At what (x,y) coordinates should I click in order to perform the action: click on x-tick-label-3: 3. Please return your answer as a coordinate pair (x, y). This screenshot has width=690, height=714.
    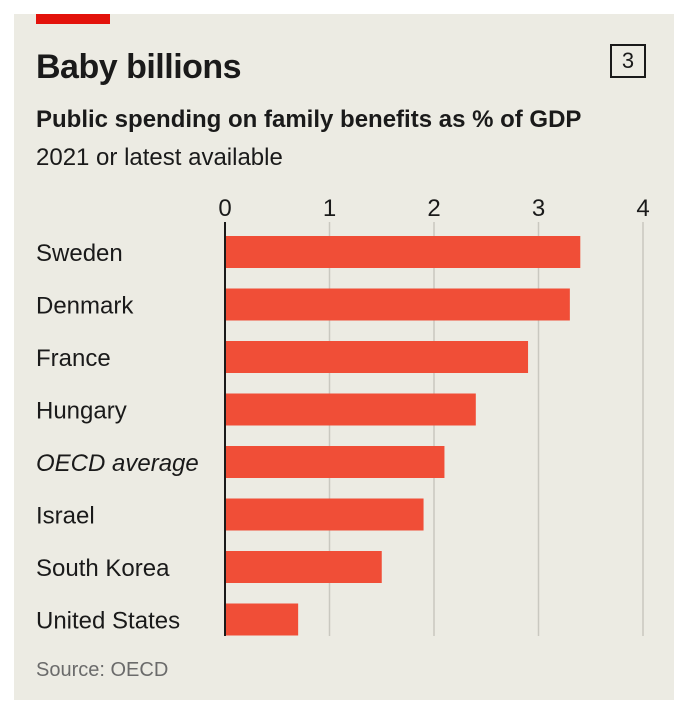
    Looking at the image, I should click on (538, 208).